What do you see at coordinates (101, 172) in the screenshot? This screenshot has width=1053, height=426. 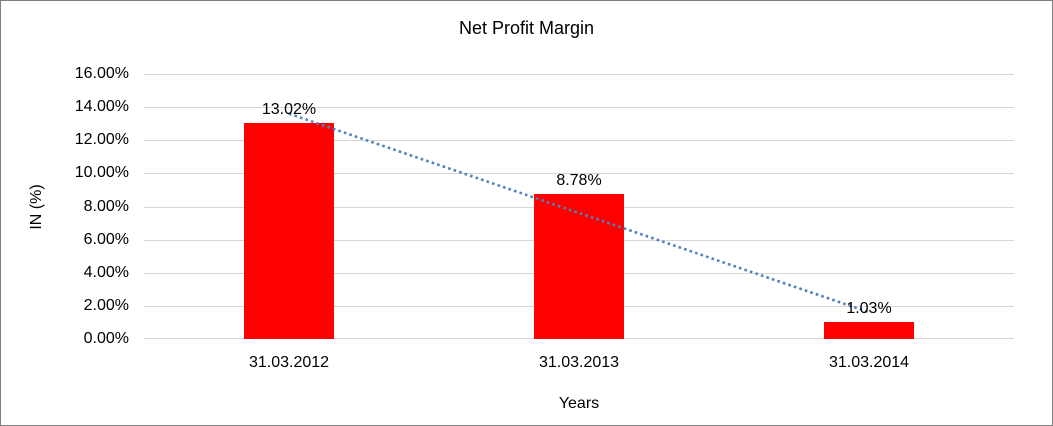 I see `y-tick-label: 10.00%` at bounding box center [101, 172].